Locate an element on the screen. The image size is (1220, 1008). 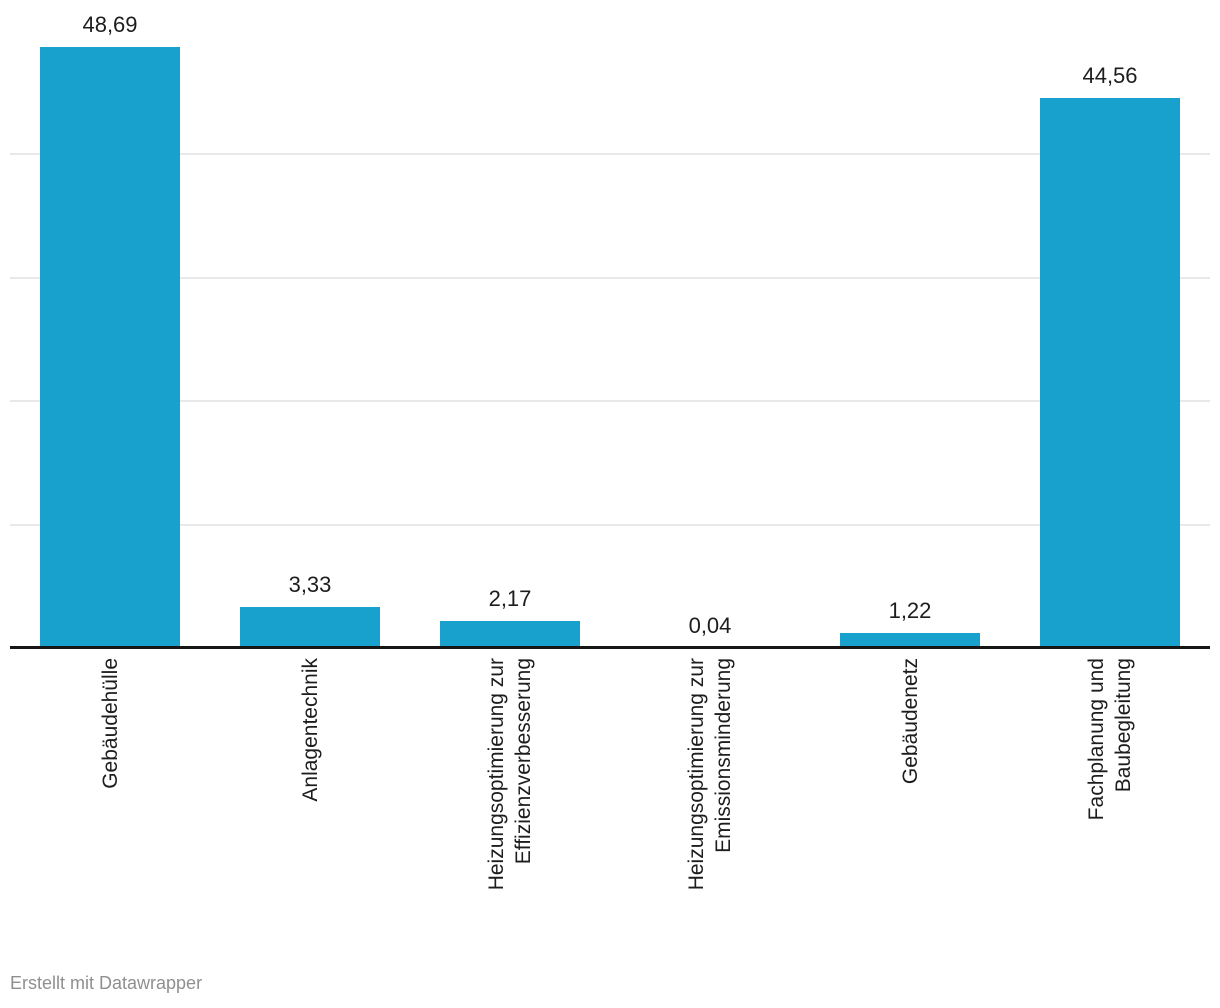
x-tick-label-1: Gebäudehülle is located at coordinates (110, 803).